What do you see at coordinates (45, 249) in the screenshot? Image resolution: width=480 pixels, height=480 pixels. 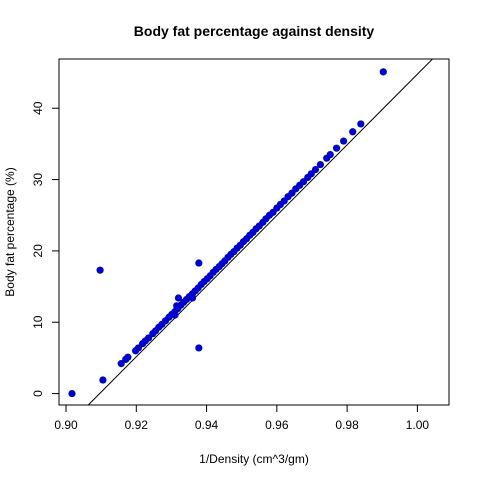 I see `y-axis: 0 10 20 30 40` at bounding box center [45, 249].